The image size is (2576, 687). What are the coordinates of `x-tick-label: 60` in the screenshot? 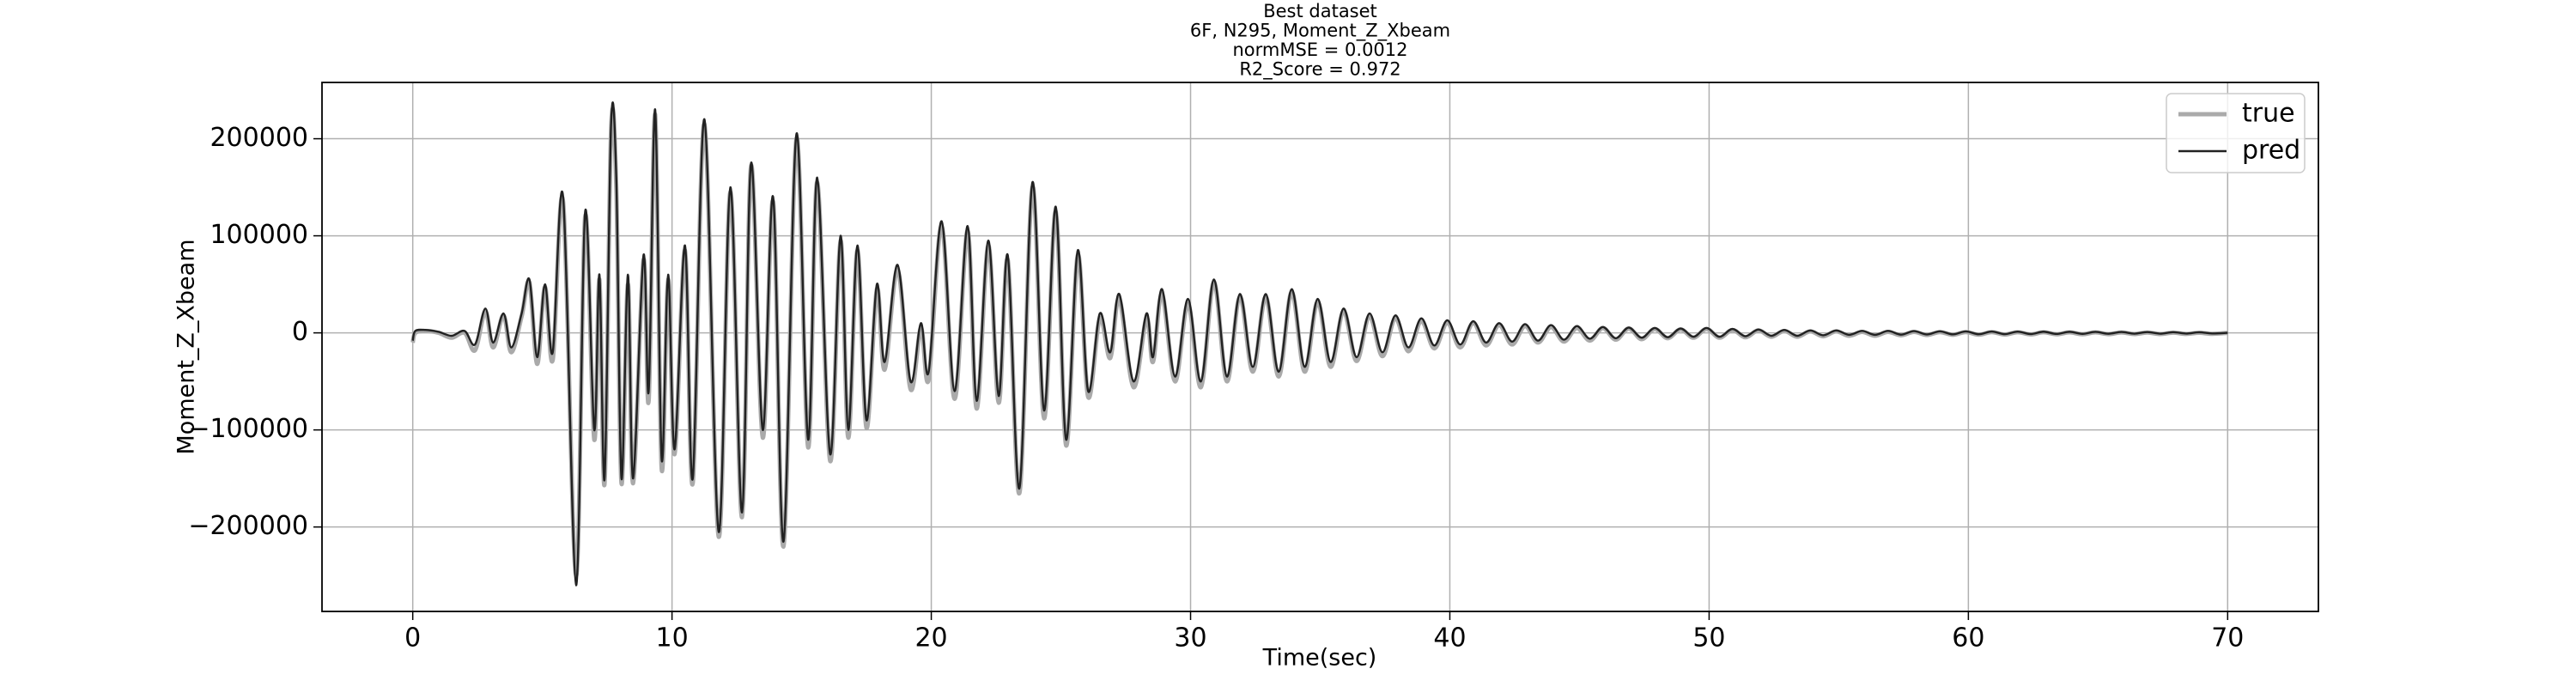 It's located at (1968, 638).